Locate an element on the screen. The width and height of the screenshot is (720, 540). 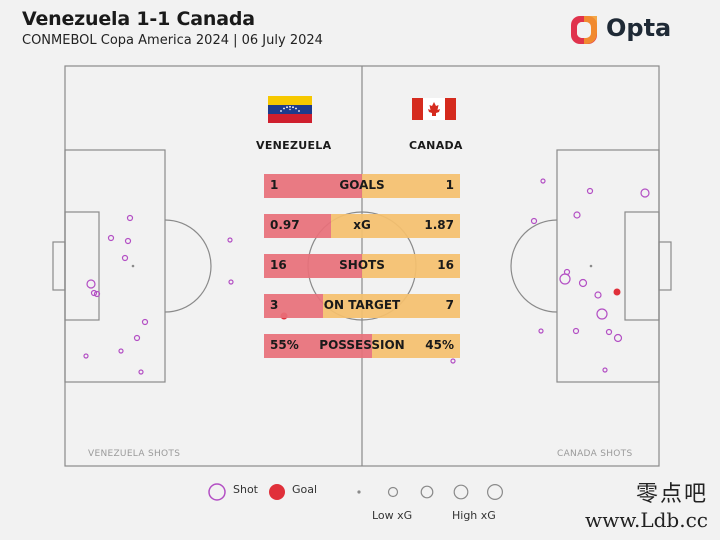
home-stat-value: 16 is located at coordinates (278, 265).